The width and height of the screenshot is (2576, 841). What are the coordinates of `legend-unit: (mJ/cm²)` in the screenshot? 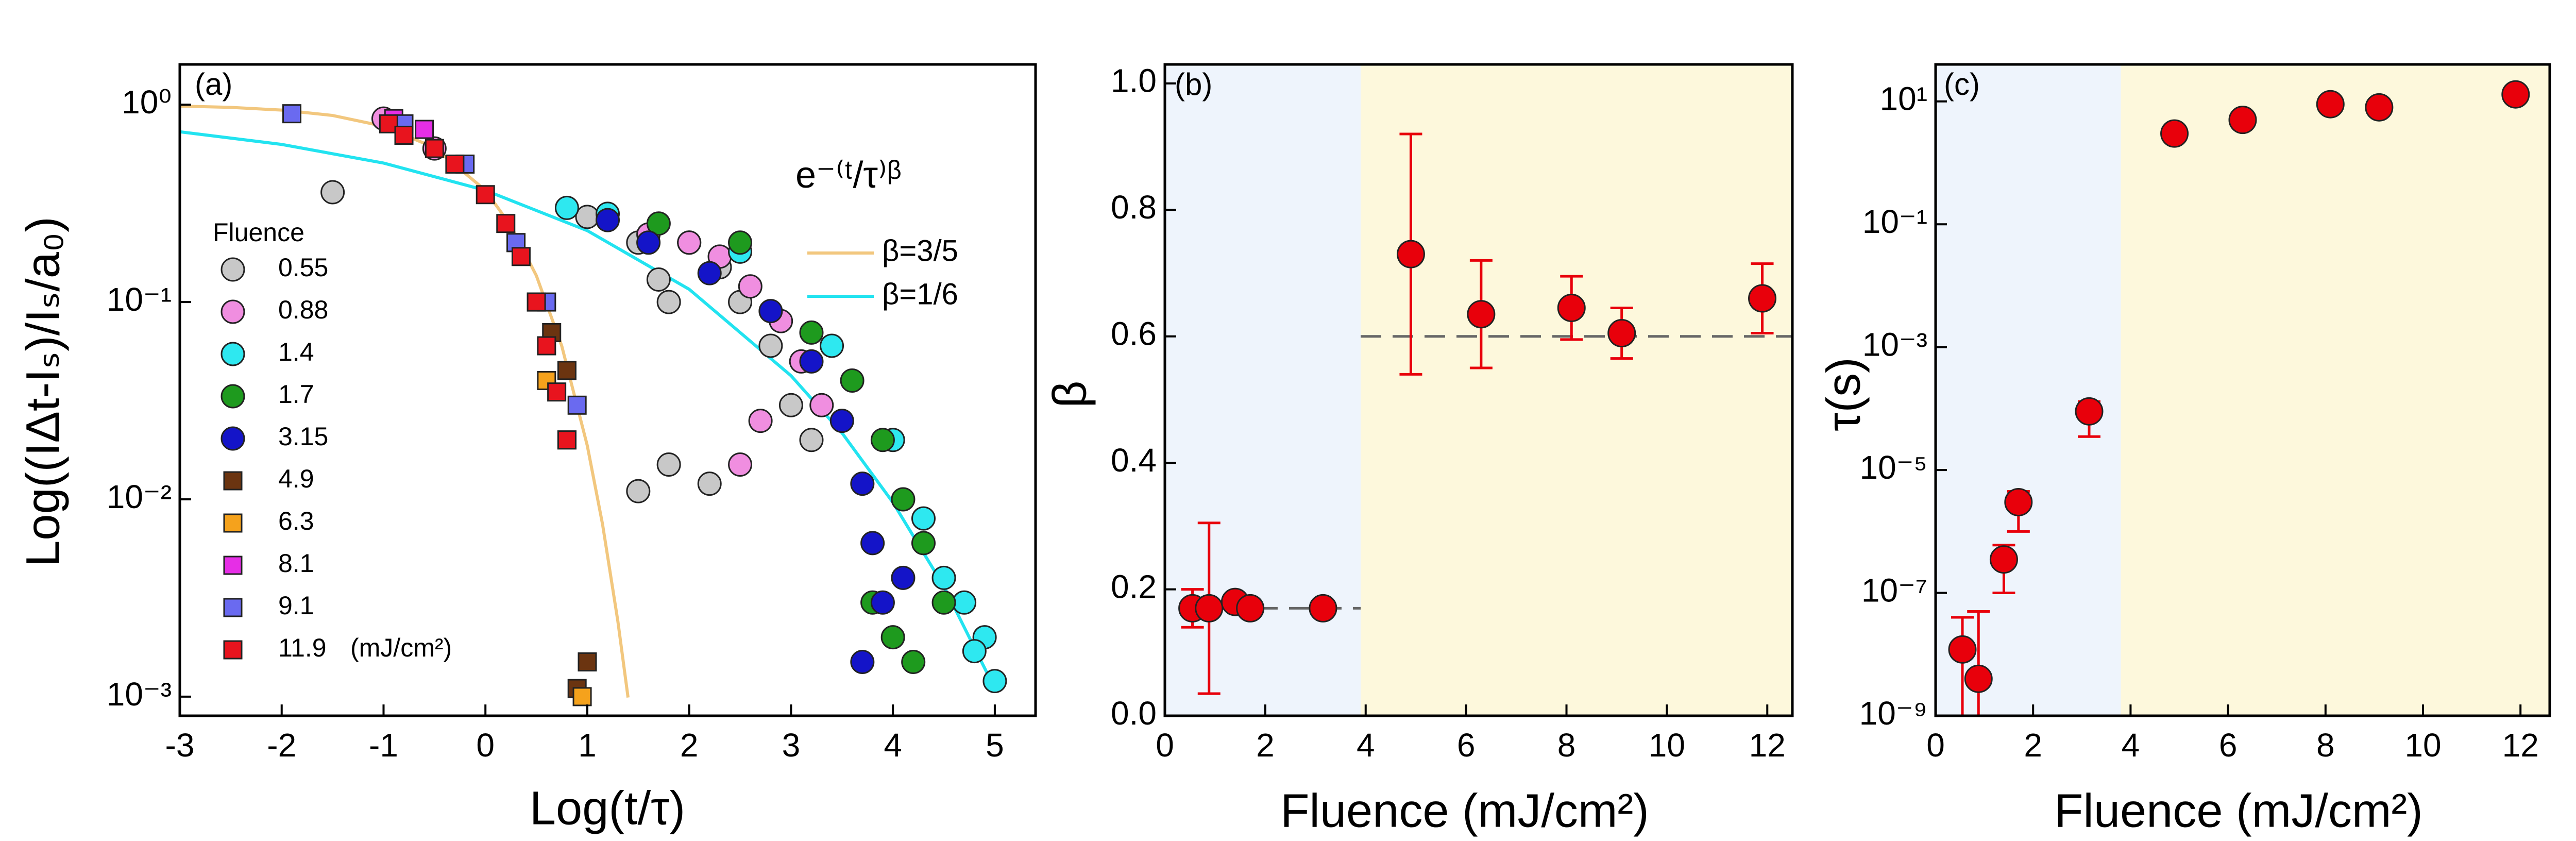 It's located at (401, 647).